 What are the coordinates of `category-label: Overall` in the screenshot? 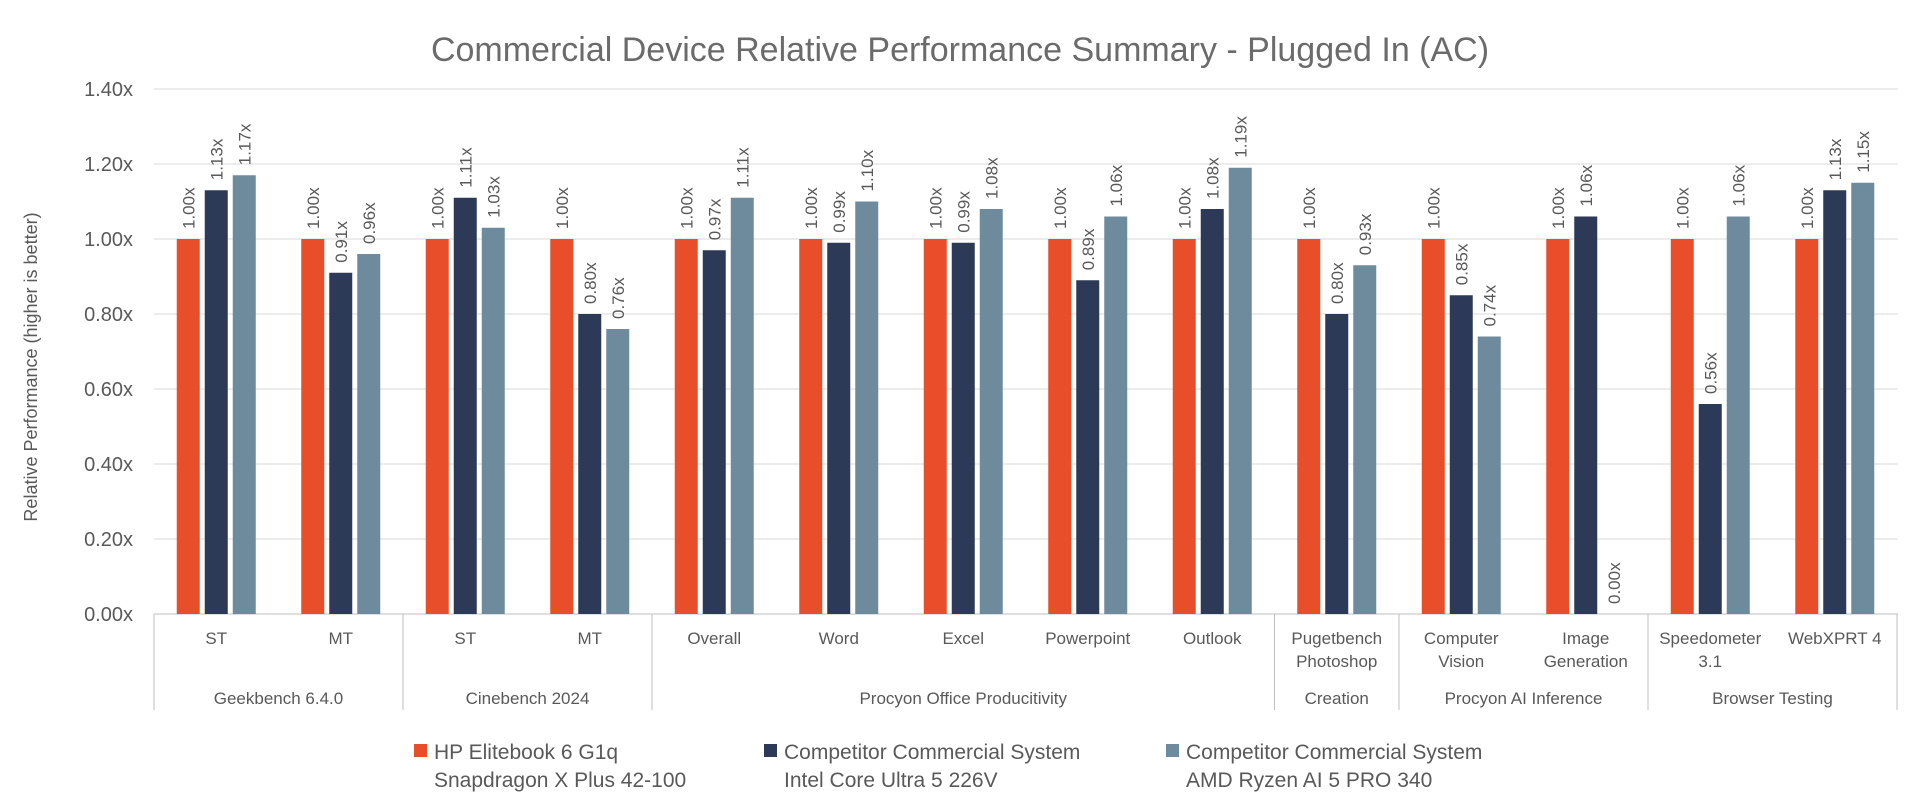 It's located at (714, 638).